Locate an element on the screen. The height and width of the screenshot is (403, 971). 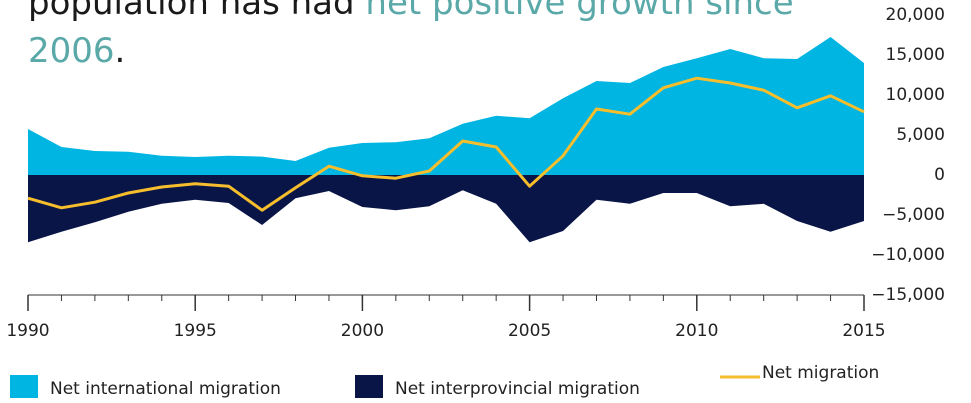
x-tick-label: 1990 is located at coordinates (27, 331).